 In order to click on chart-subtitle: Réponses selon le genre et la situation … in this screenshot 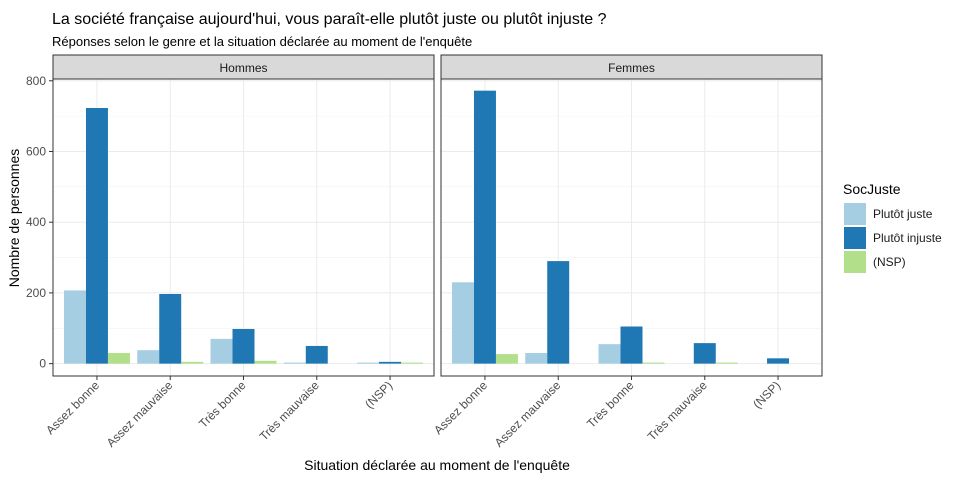, I will do `click(262, 41)`.